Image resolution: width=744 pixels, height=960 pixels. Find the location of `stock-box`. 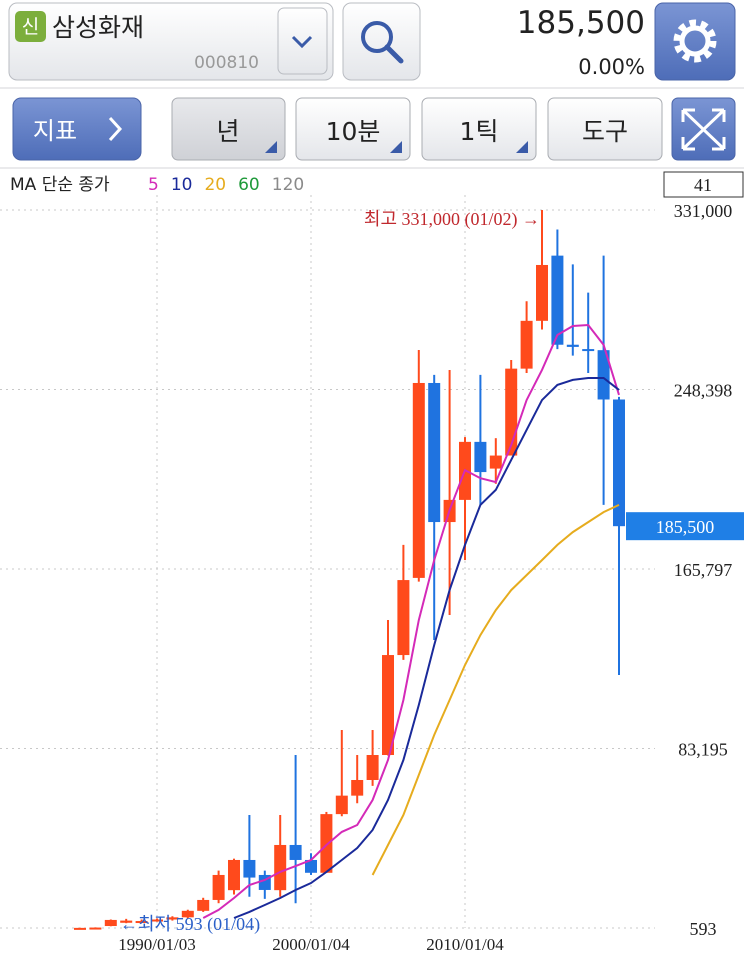

stock-box is located at coordinates (171, 41).